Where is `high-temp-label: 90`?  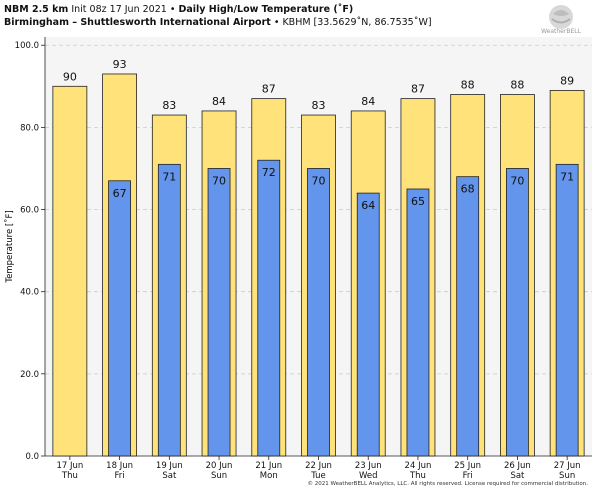
high-temp-label: 90 is located at coordinates (70, 76).